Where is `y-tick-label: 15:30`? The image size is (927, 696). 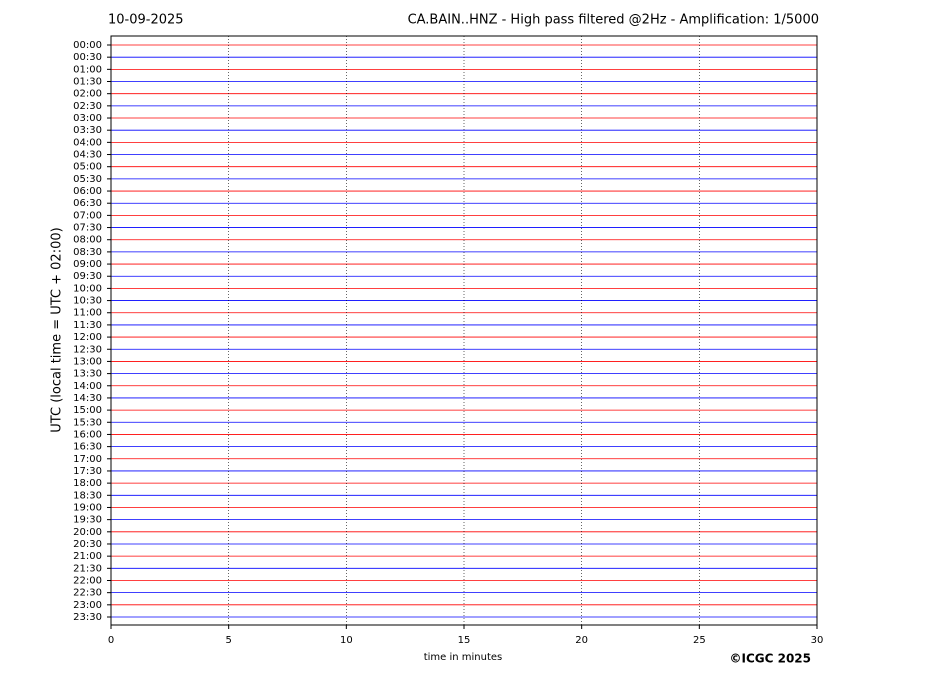
y-tick-label: 15:30 is located at coordinates (87, 422).